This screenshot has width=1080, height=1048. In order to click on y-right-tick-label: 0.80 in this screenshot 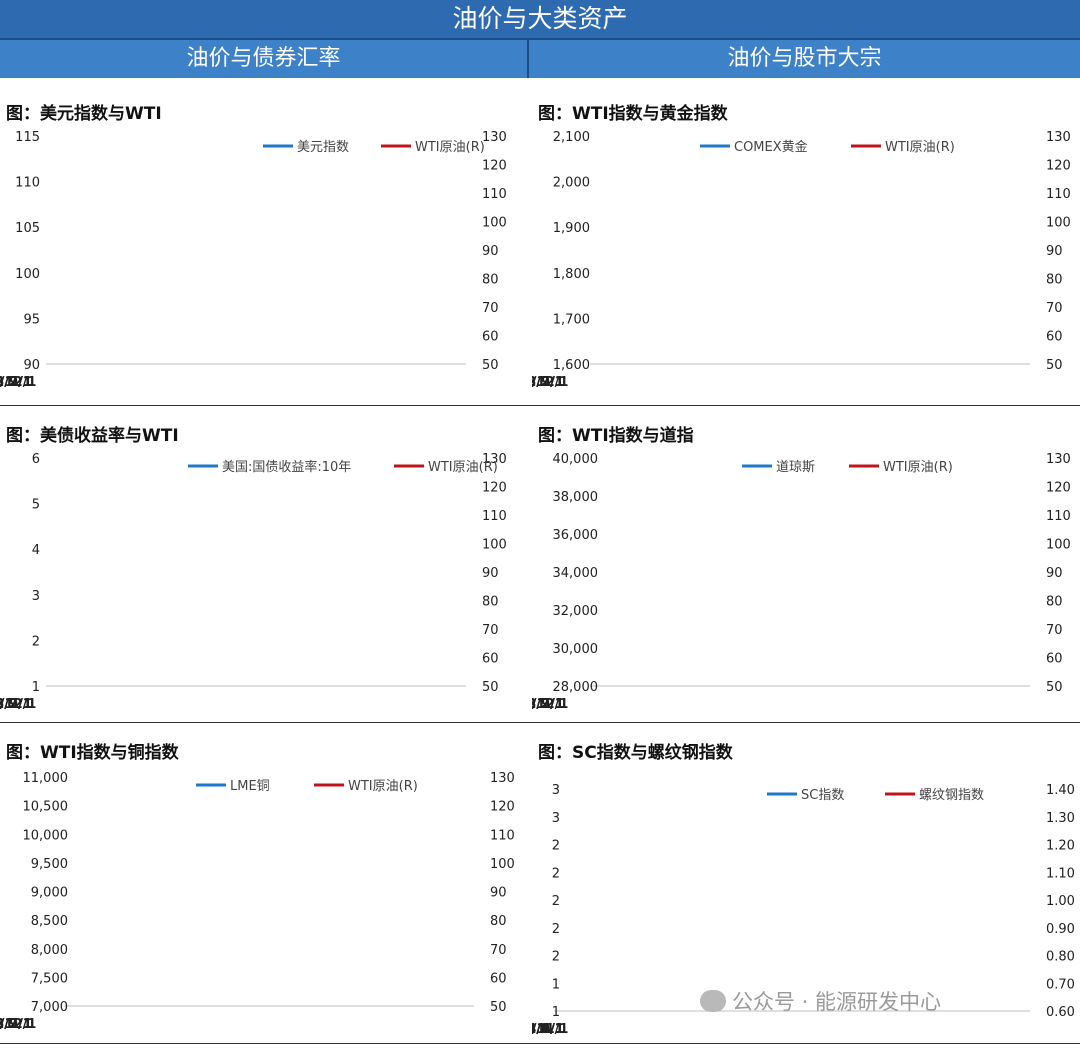, I will do `click(1060, 957)`.